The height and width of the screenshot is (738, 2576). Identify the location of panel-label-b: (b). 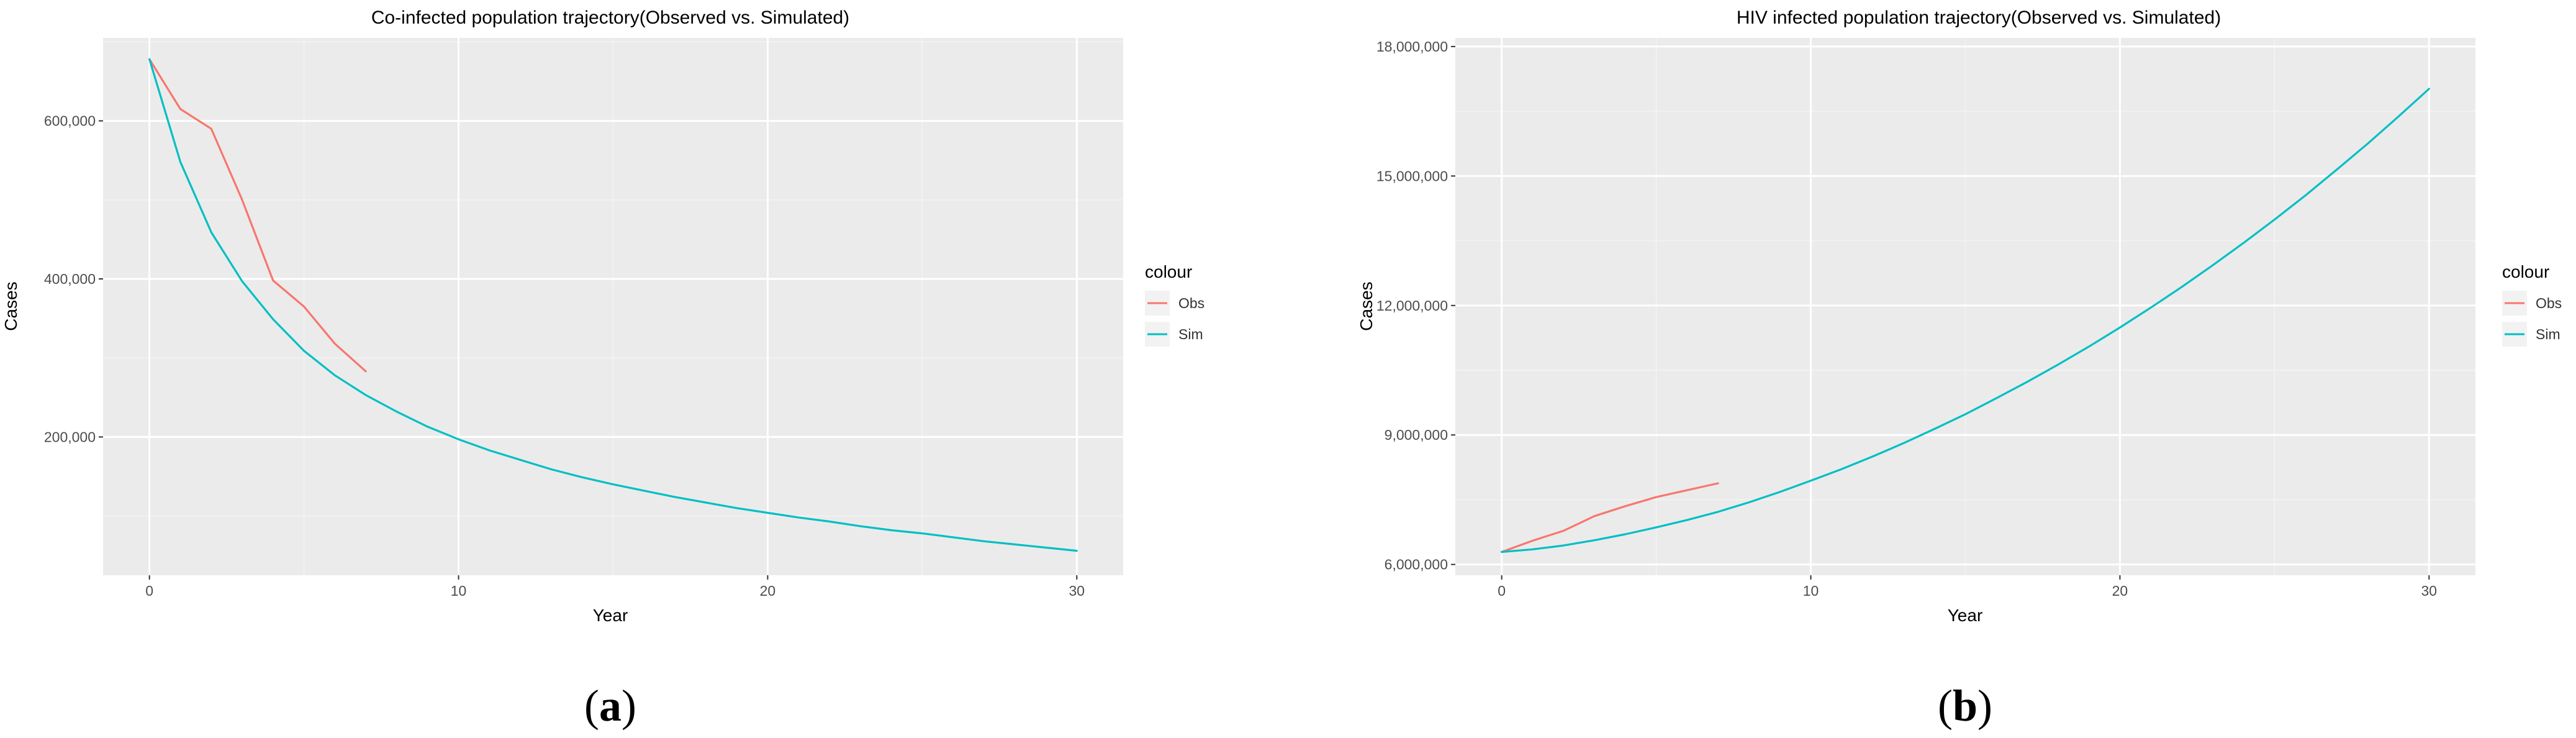
(1965, 706).